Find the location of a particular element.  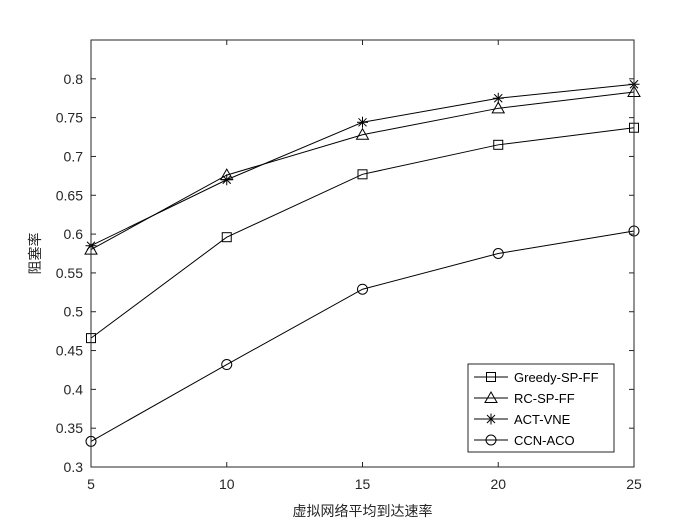

y-tick-label: 0.75 is located at coordinates (69, 118).